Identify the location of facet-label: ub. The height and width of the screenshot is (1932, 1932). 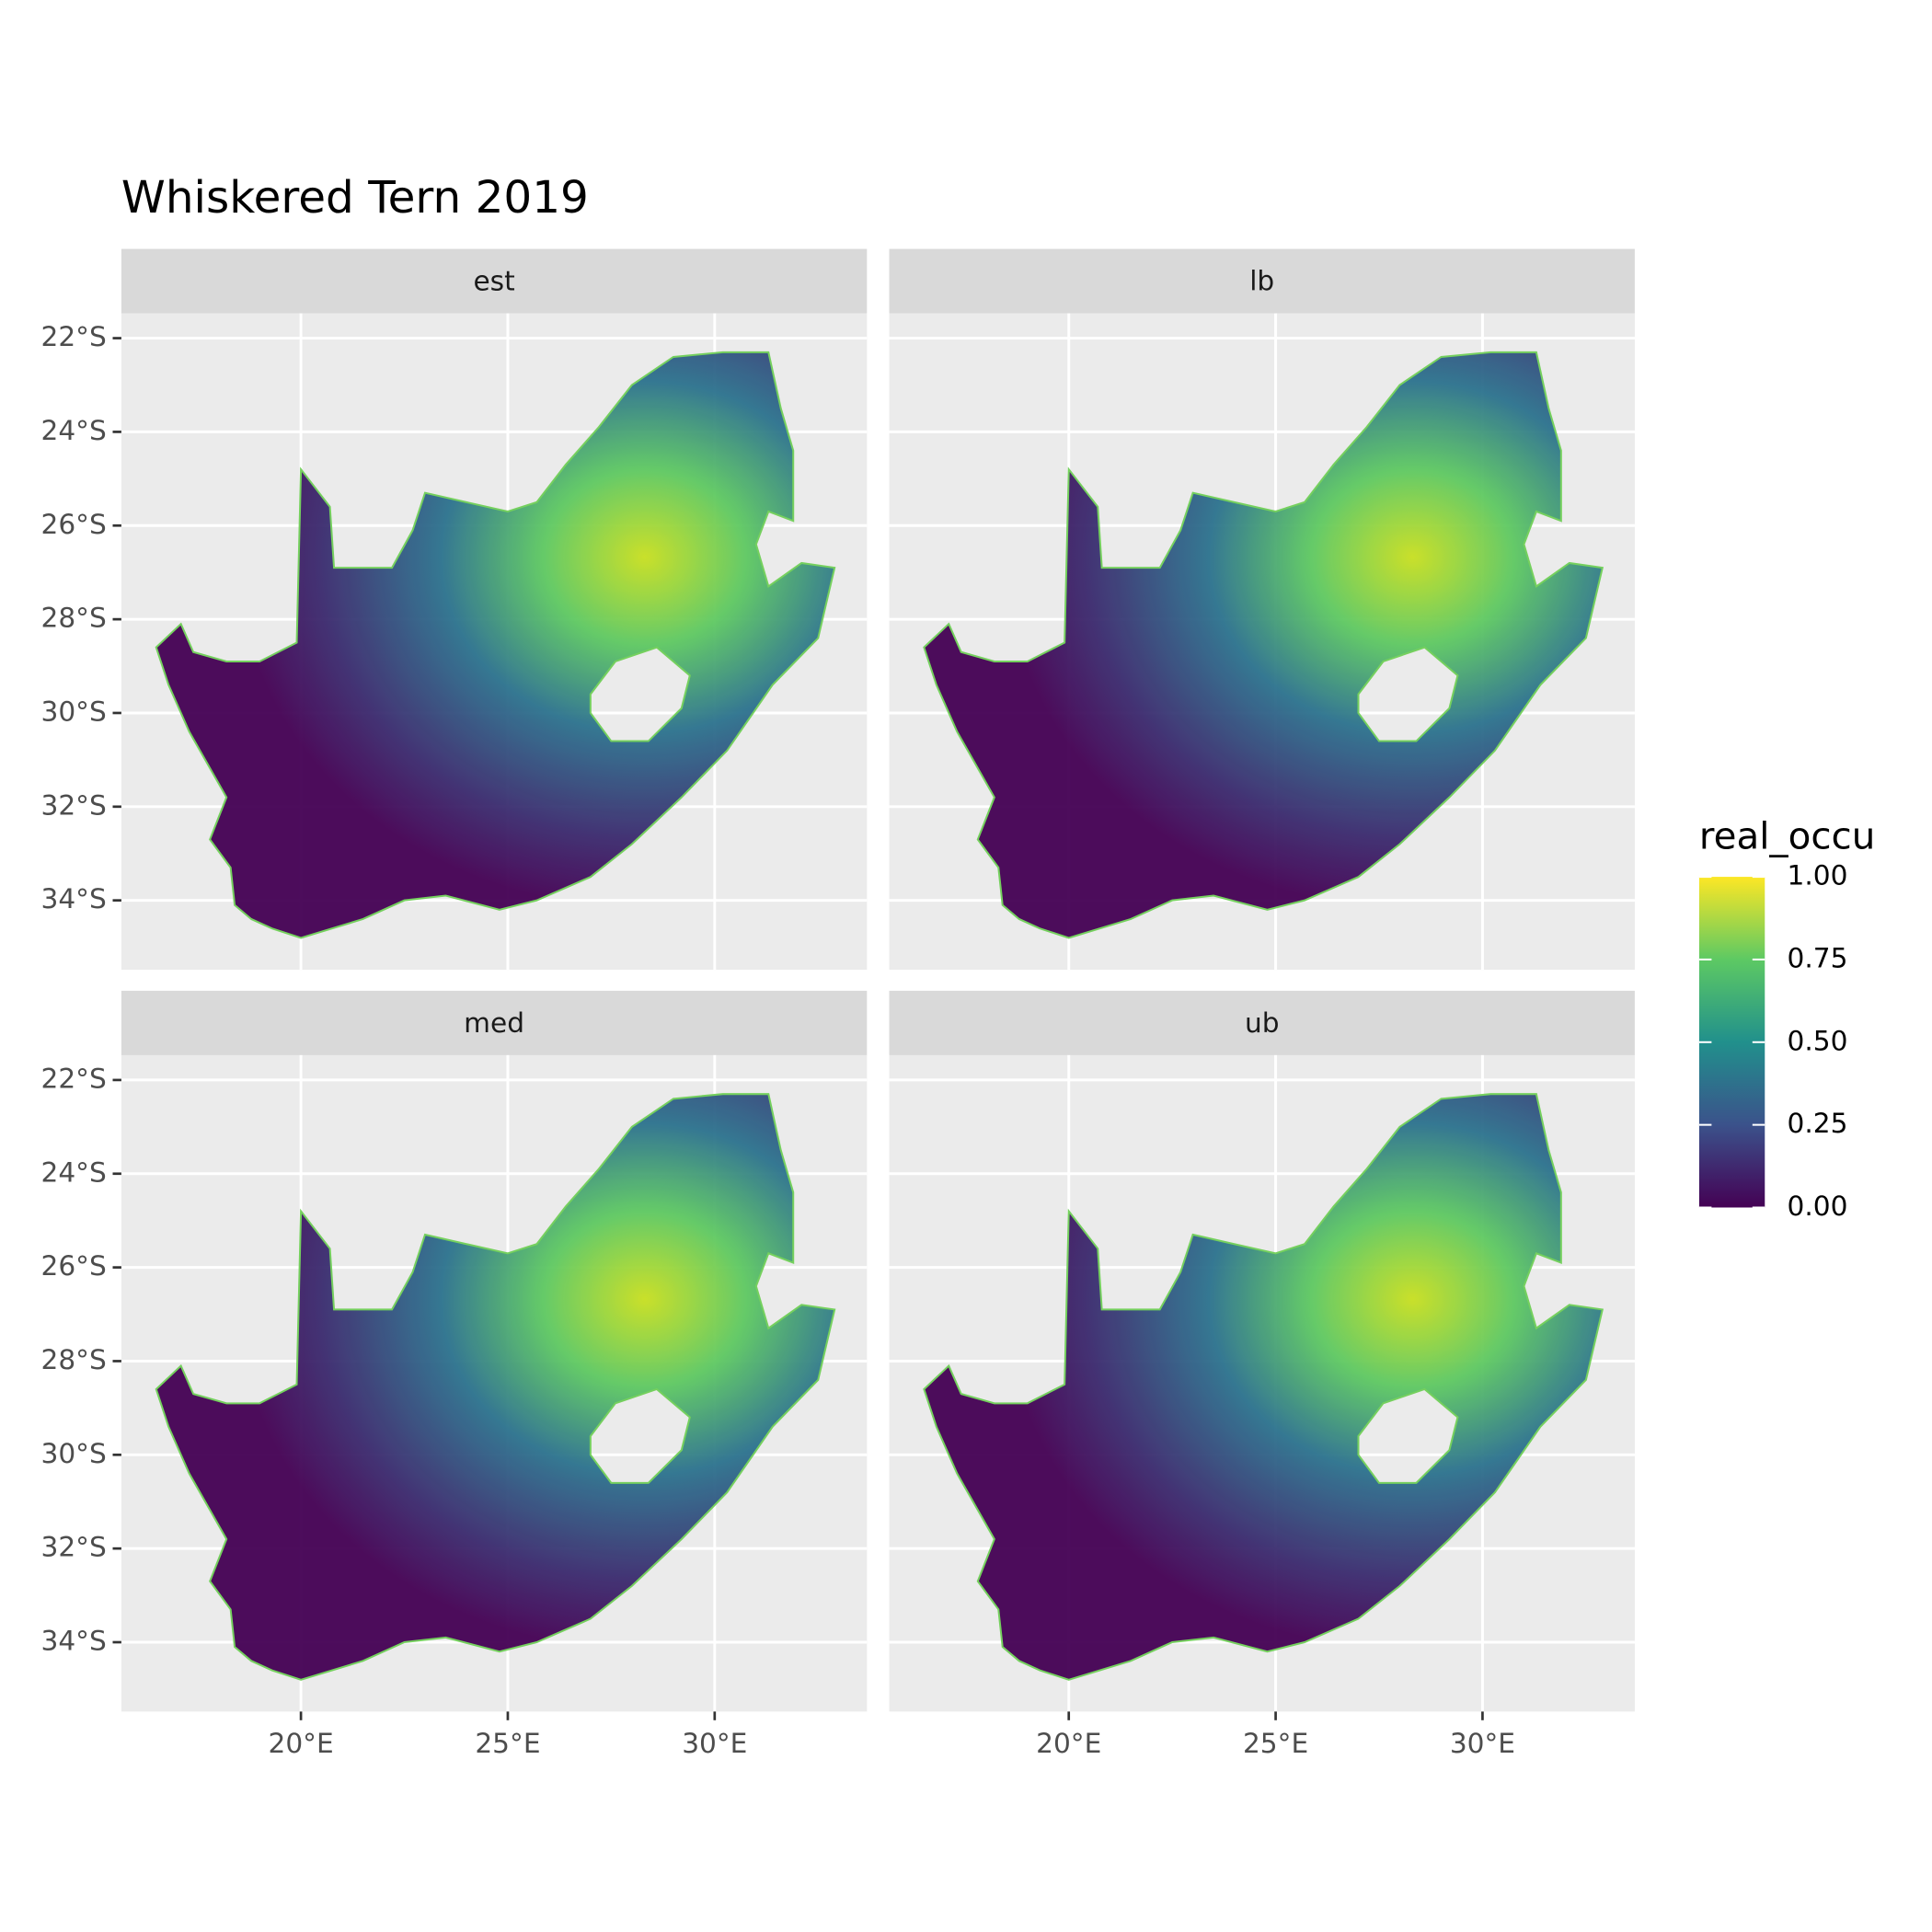
(1262, 1023).